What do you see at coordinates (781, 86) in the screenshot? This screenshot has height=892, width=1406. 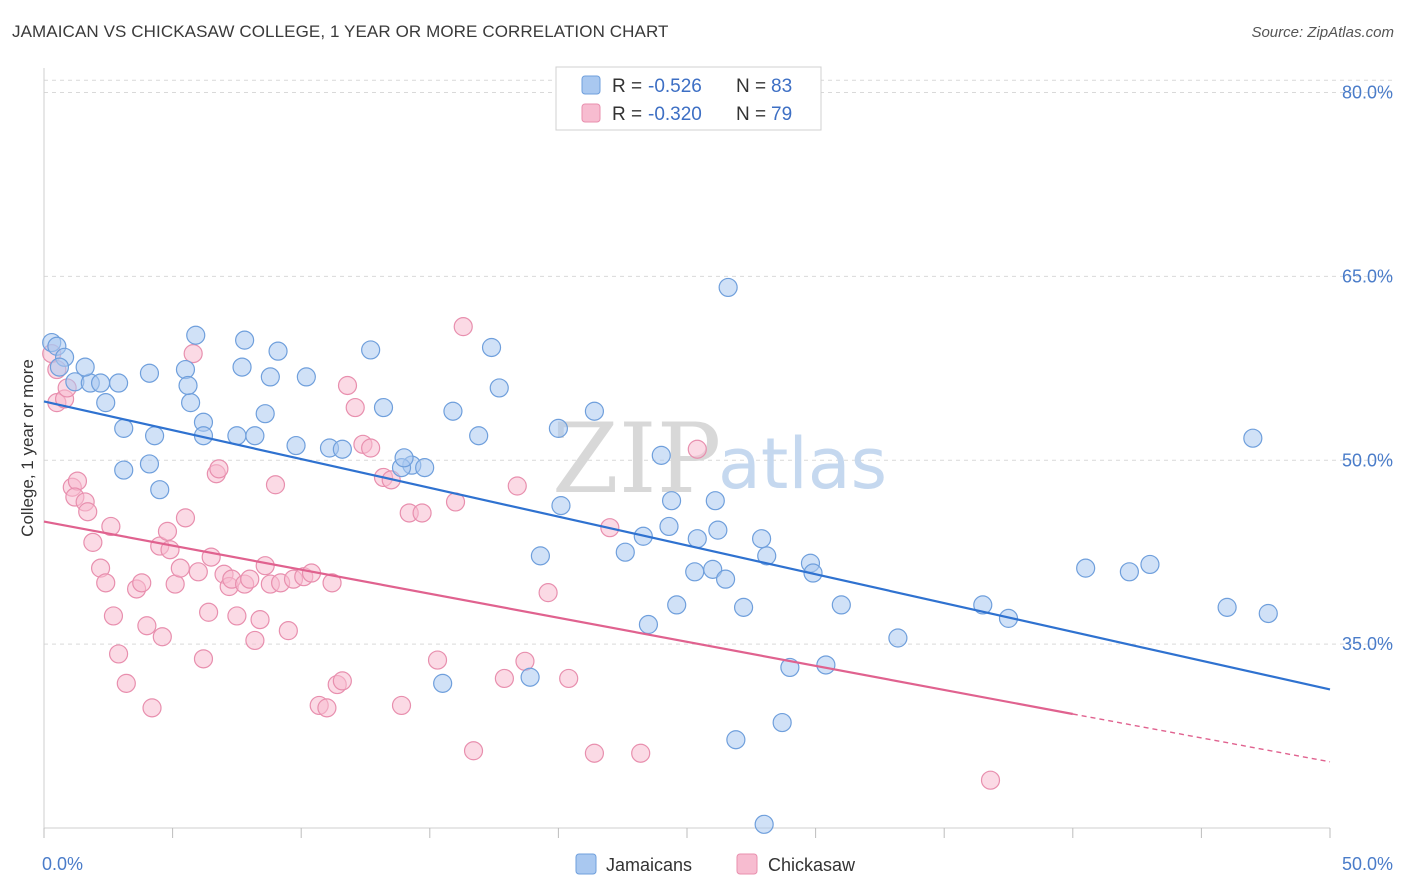 I see `legend-n-value: 83` at bounding box center [781, 86].